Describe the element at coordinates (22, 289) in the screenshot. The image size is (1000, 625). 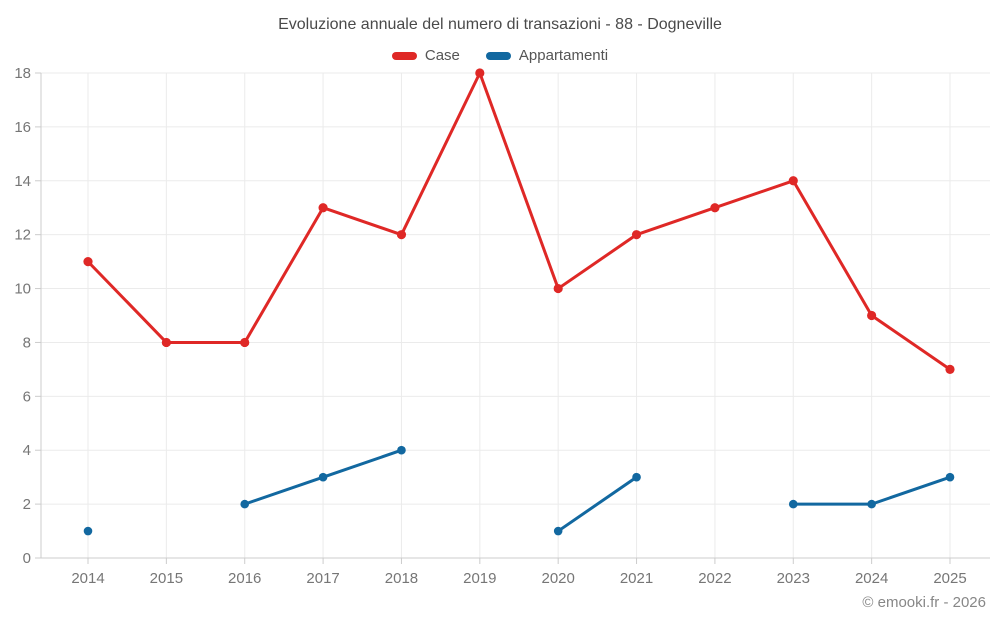
I see `svg-text: 10` at that location.